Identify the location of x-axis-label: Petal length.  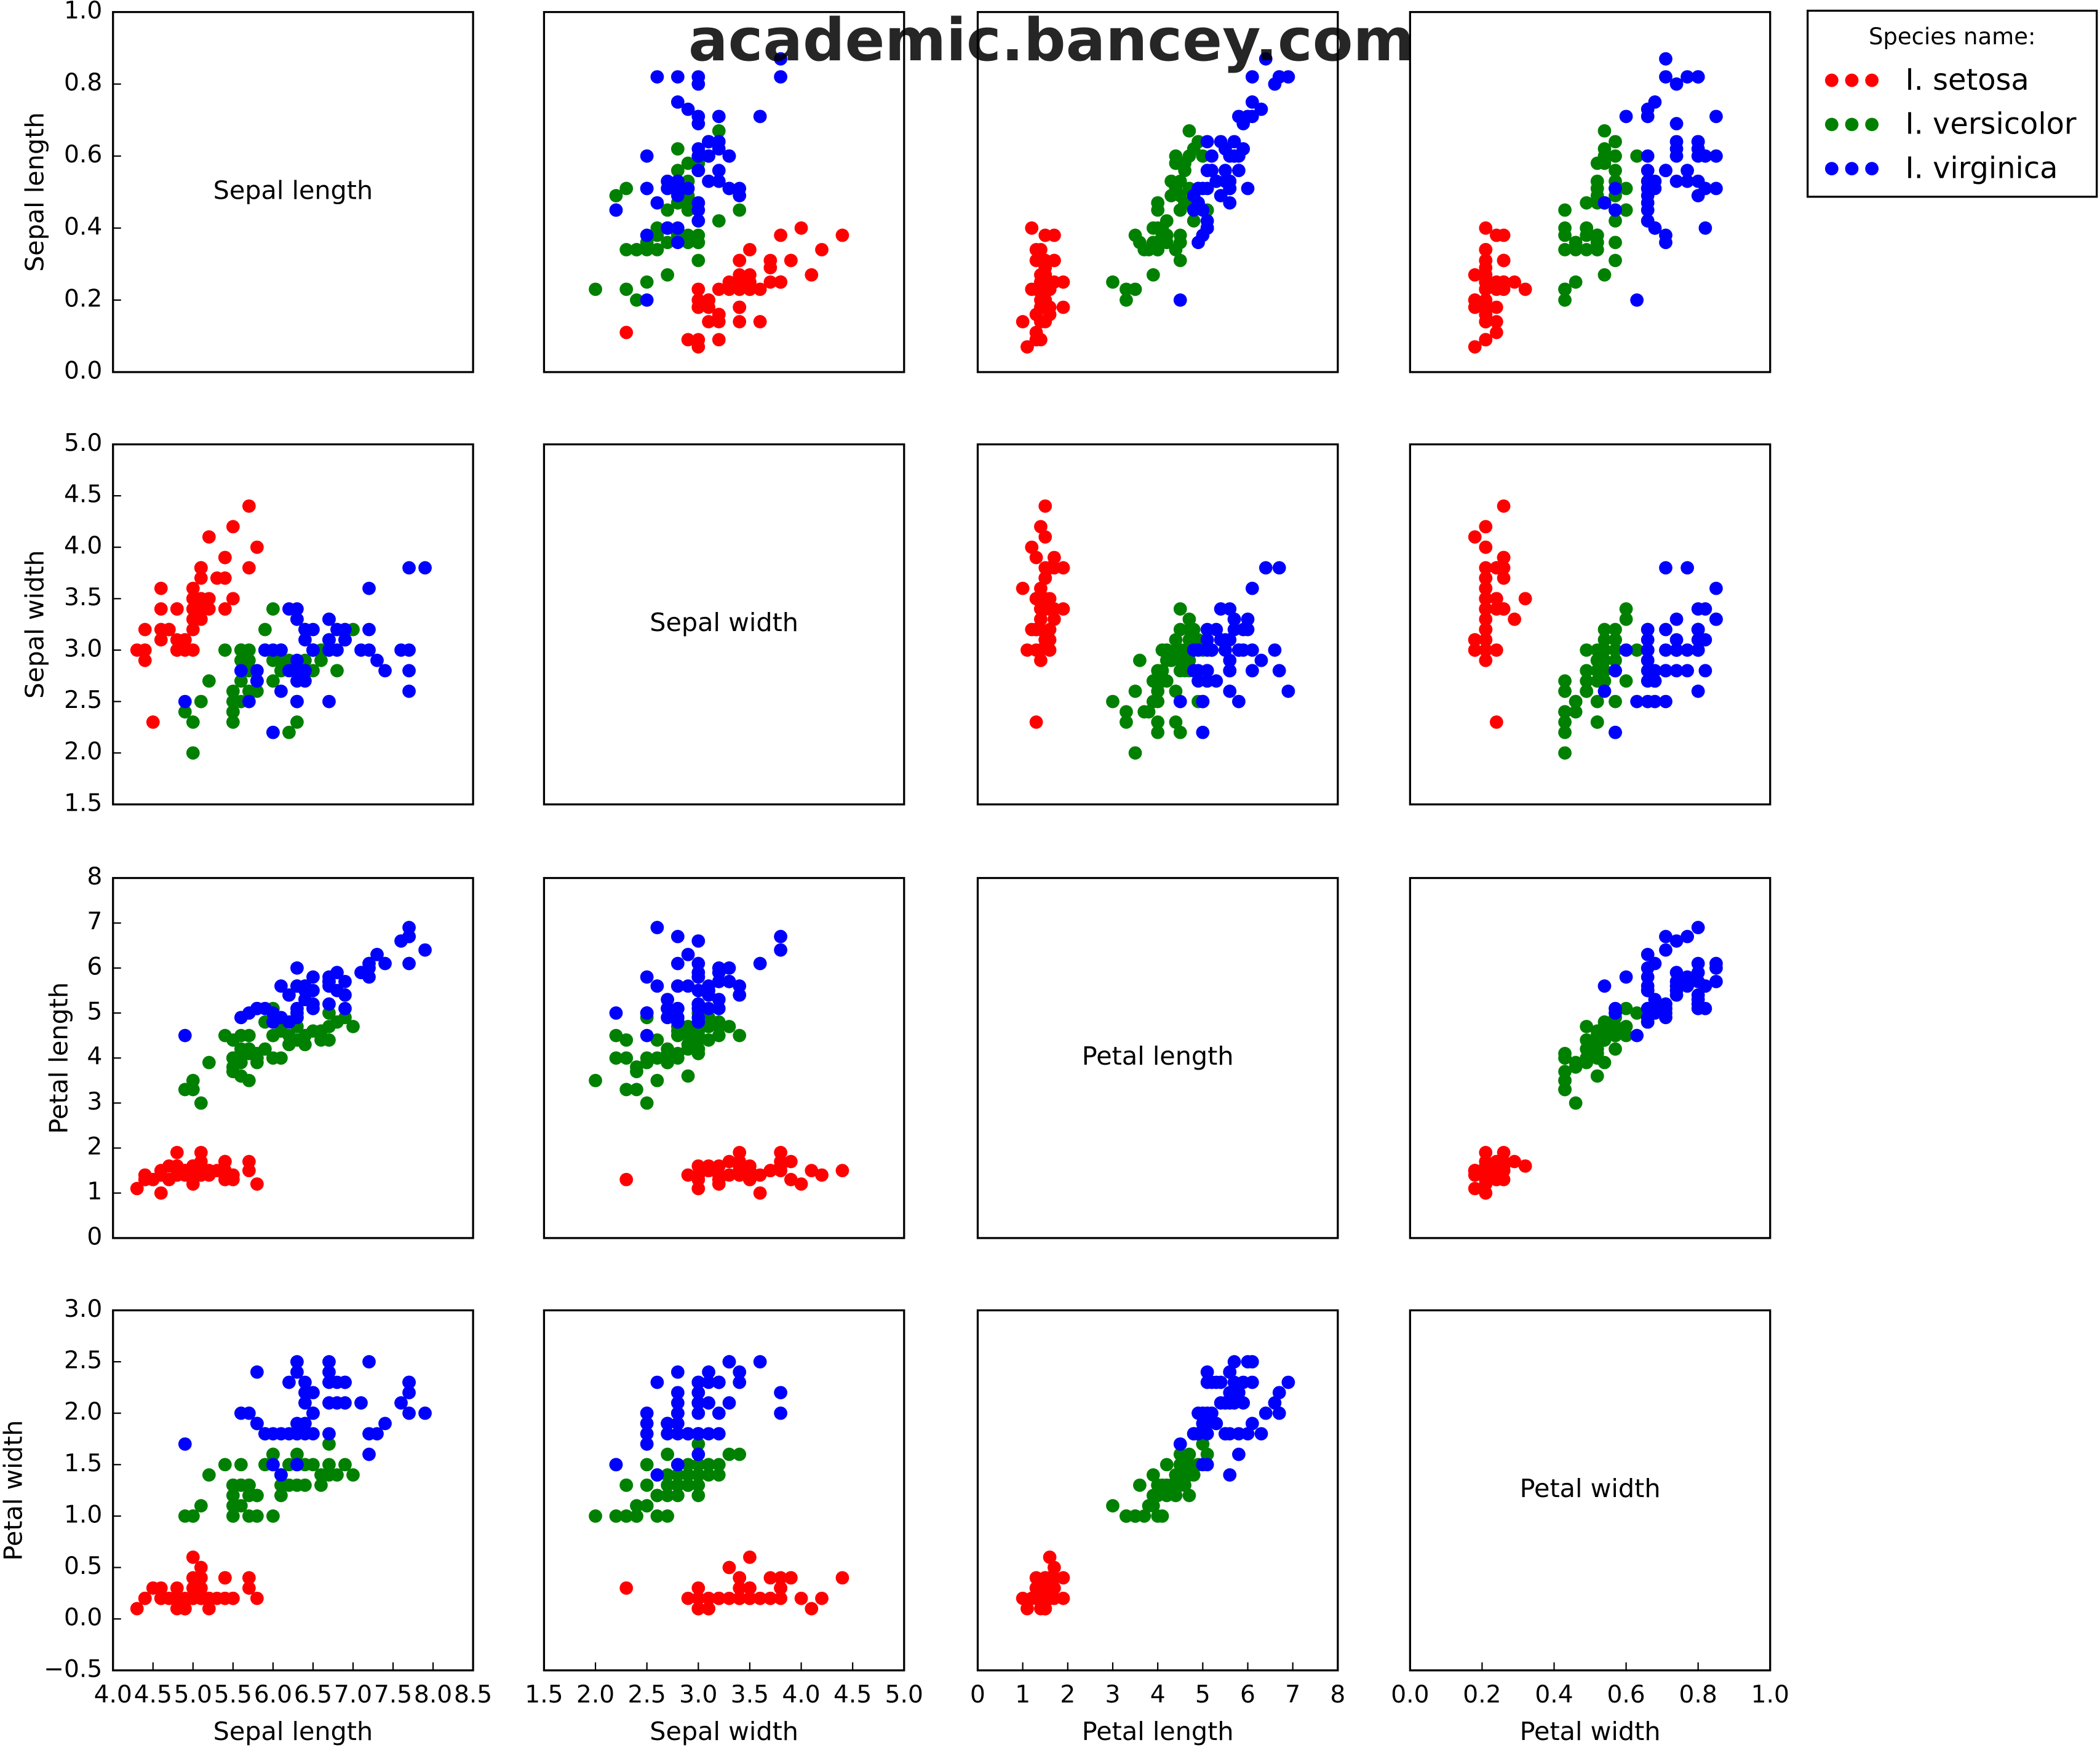
(1158, 1731).